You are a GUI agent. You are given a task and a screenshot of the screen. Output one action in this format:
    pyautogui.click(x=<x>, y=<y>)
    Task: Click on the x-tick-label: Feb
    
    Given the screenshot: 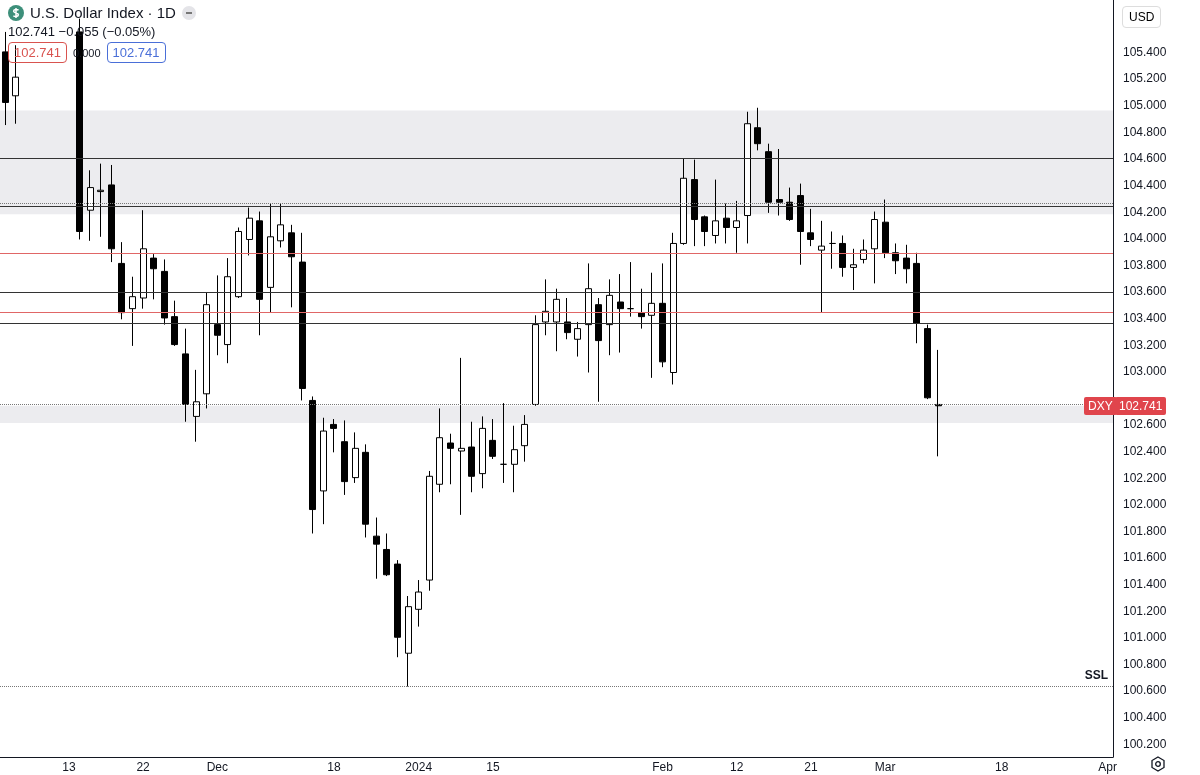 What is the action you would take?
    pyautogui.click(x=663, y=767)
    